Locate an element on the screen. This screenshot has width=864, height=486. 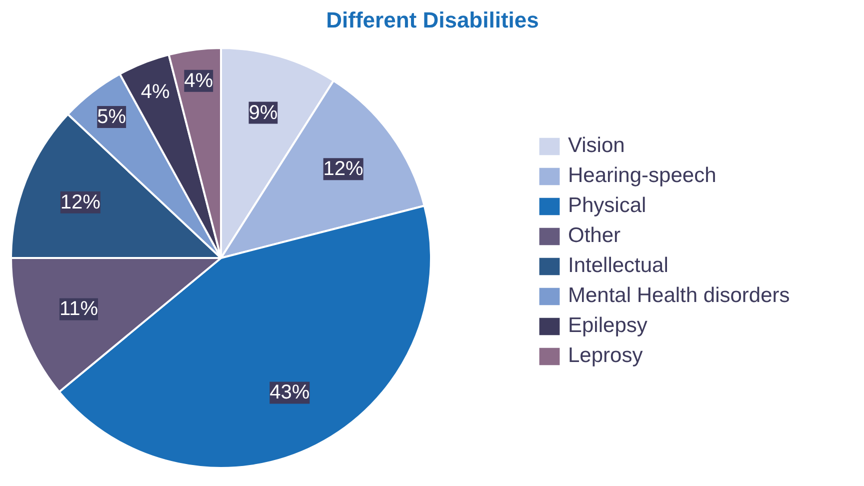
legend-label: Hearing-speech is located at coordinates (642, 176).